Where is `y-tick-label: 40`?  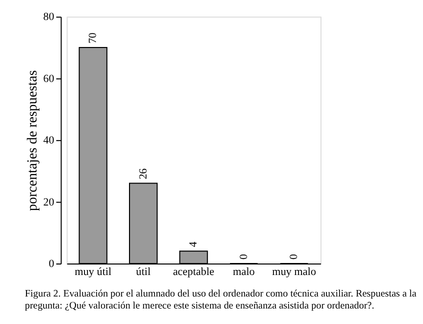
y-tick-label: 40 is located at coordinates (49, 140).